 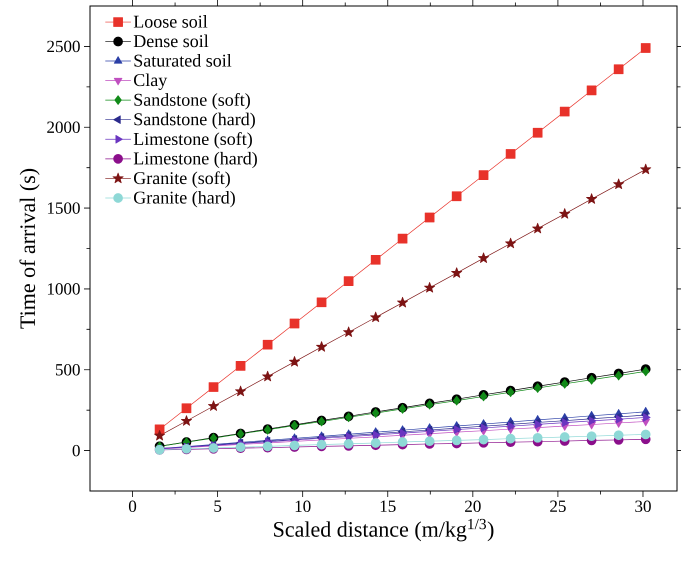 What do you see at coordinates (76, 450) in the screenshot?
I see `y-tick-label: 0` at bounding box center [76, 450].